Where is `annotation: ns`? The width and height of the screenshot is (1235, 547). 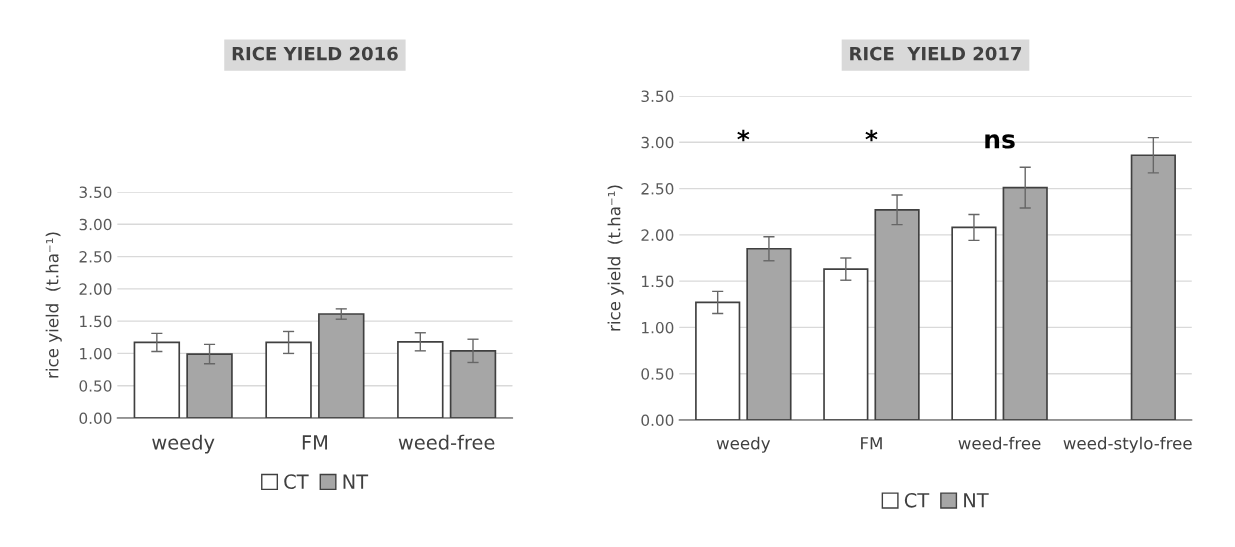
annotation: ns is located at coordinates (1000, 141).